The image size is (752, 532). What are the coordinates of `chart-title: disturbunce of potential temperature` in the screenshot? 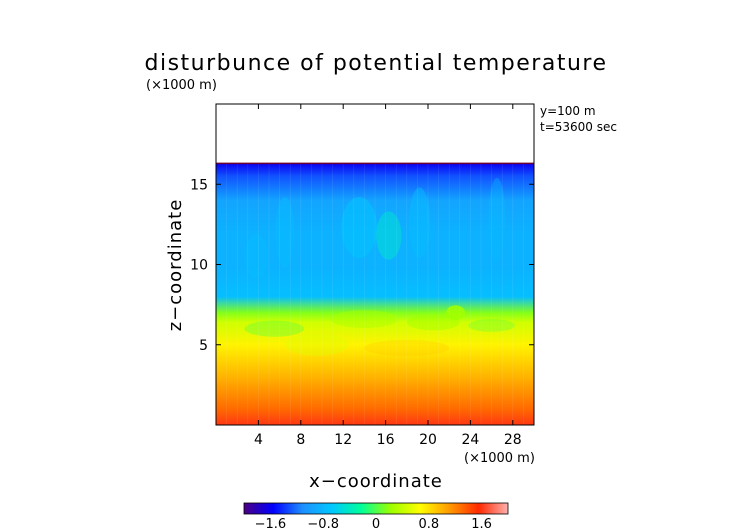 It's located at (376, 63).